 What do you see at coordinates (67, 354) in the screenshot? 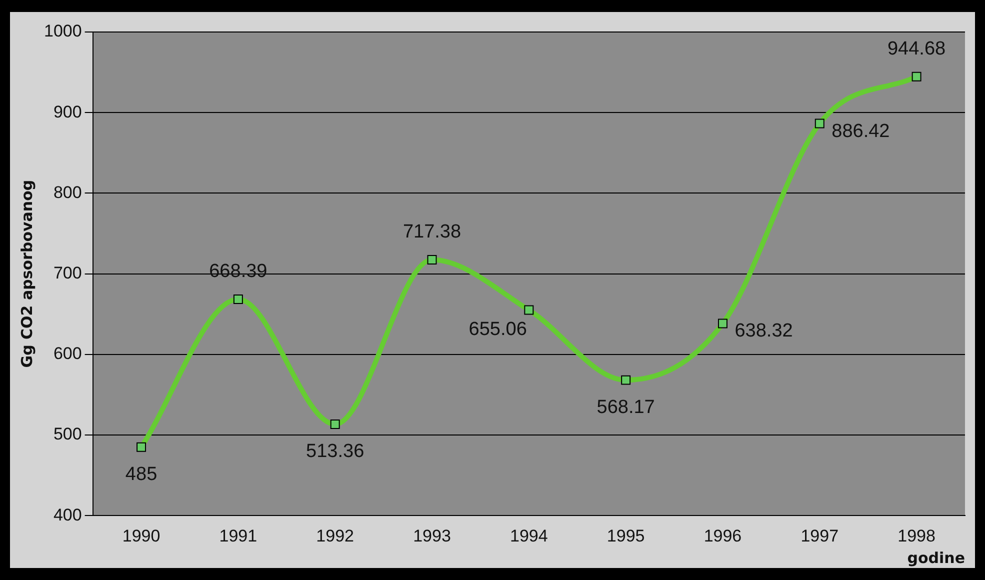
I see `y-tick-label: 600` at bounding box center [67, 354].